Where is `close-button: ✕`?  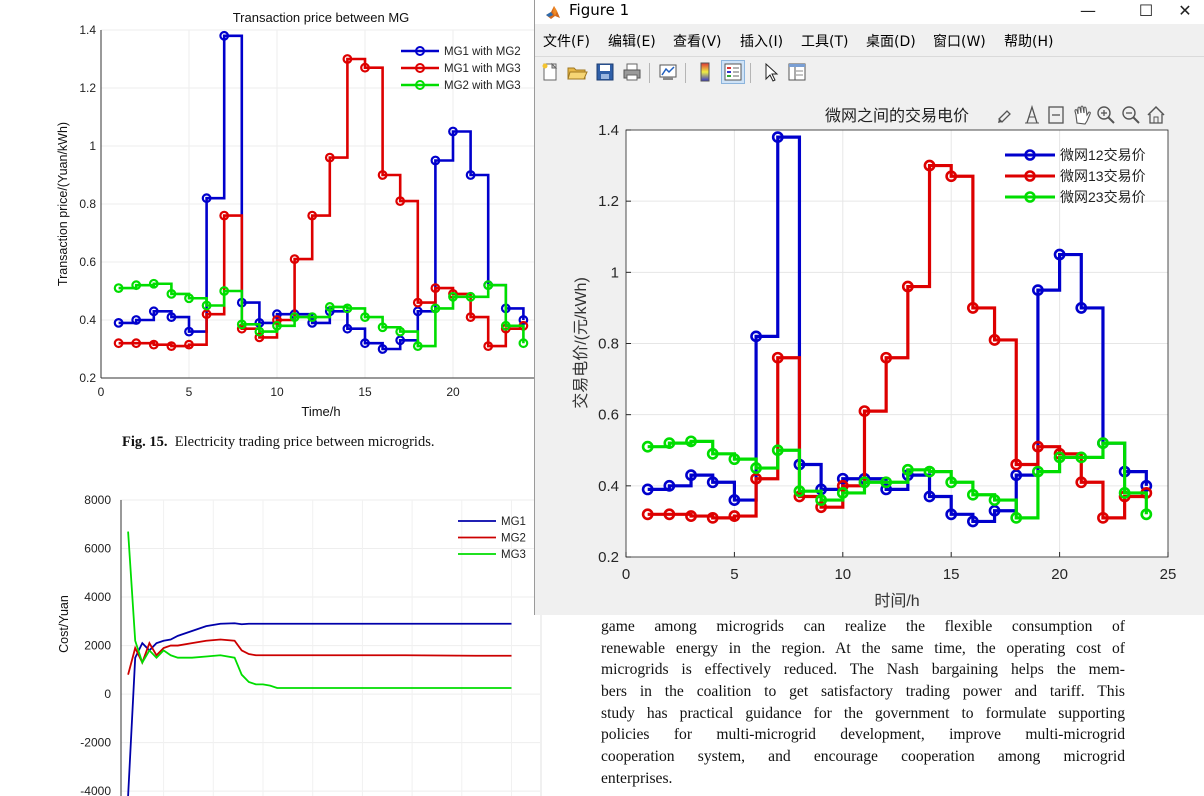
close-button: ✕ is located at coordinates (1185, 10).